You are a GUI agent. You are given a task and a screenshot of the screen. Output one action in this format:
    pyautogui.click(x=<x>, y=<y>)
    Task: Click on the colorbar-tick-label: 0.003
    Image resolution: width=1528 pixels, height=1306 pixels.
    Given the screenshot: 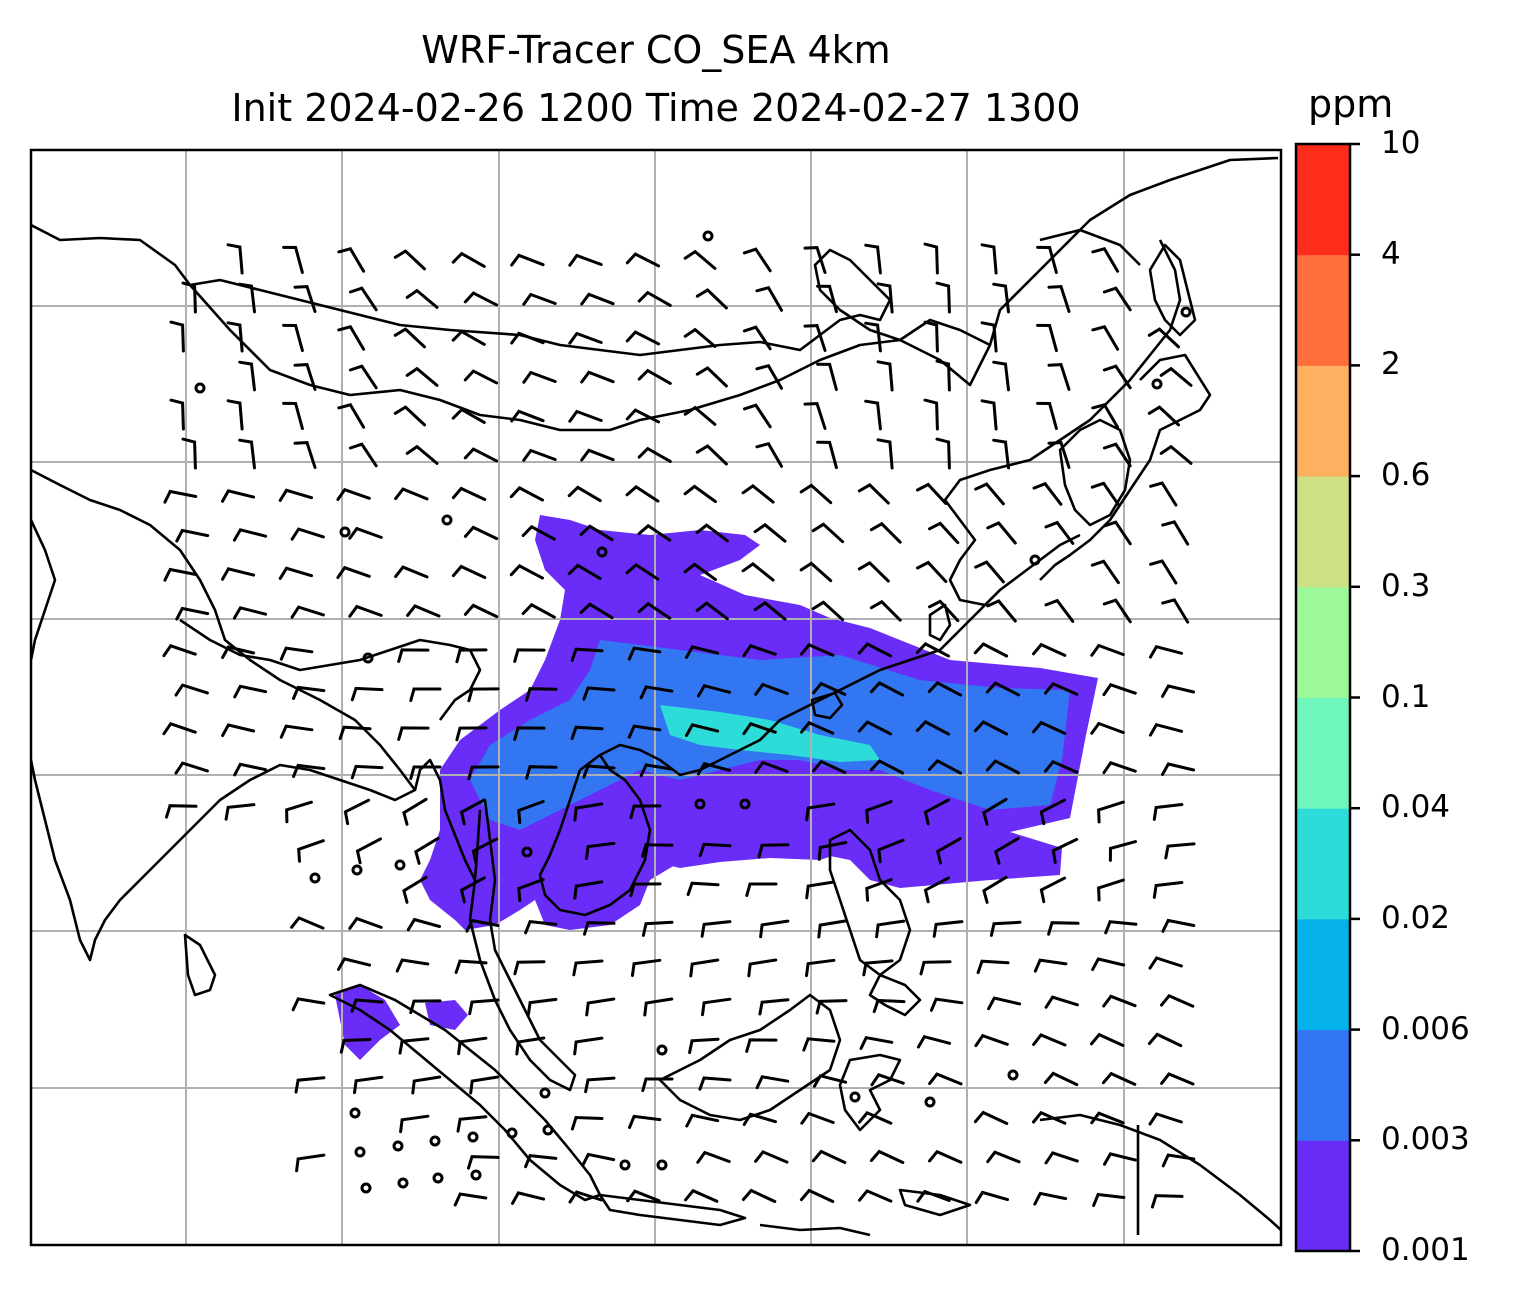 What is the action you would take?
    pyautogui.click(x=1425, y=1139)
    